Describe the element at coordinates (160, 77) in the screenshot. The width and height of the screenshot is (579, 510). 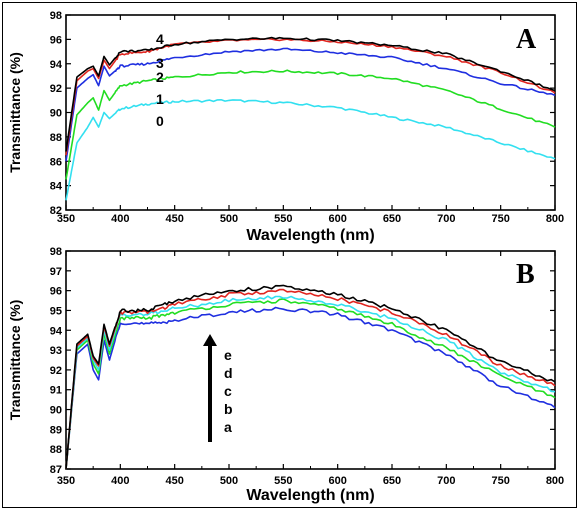
I see `curve-label: 2` at that location.